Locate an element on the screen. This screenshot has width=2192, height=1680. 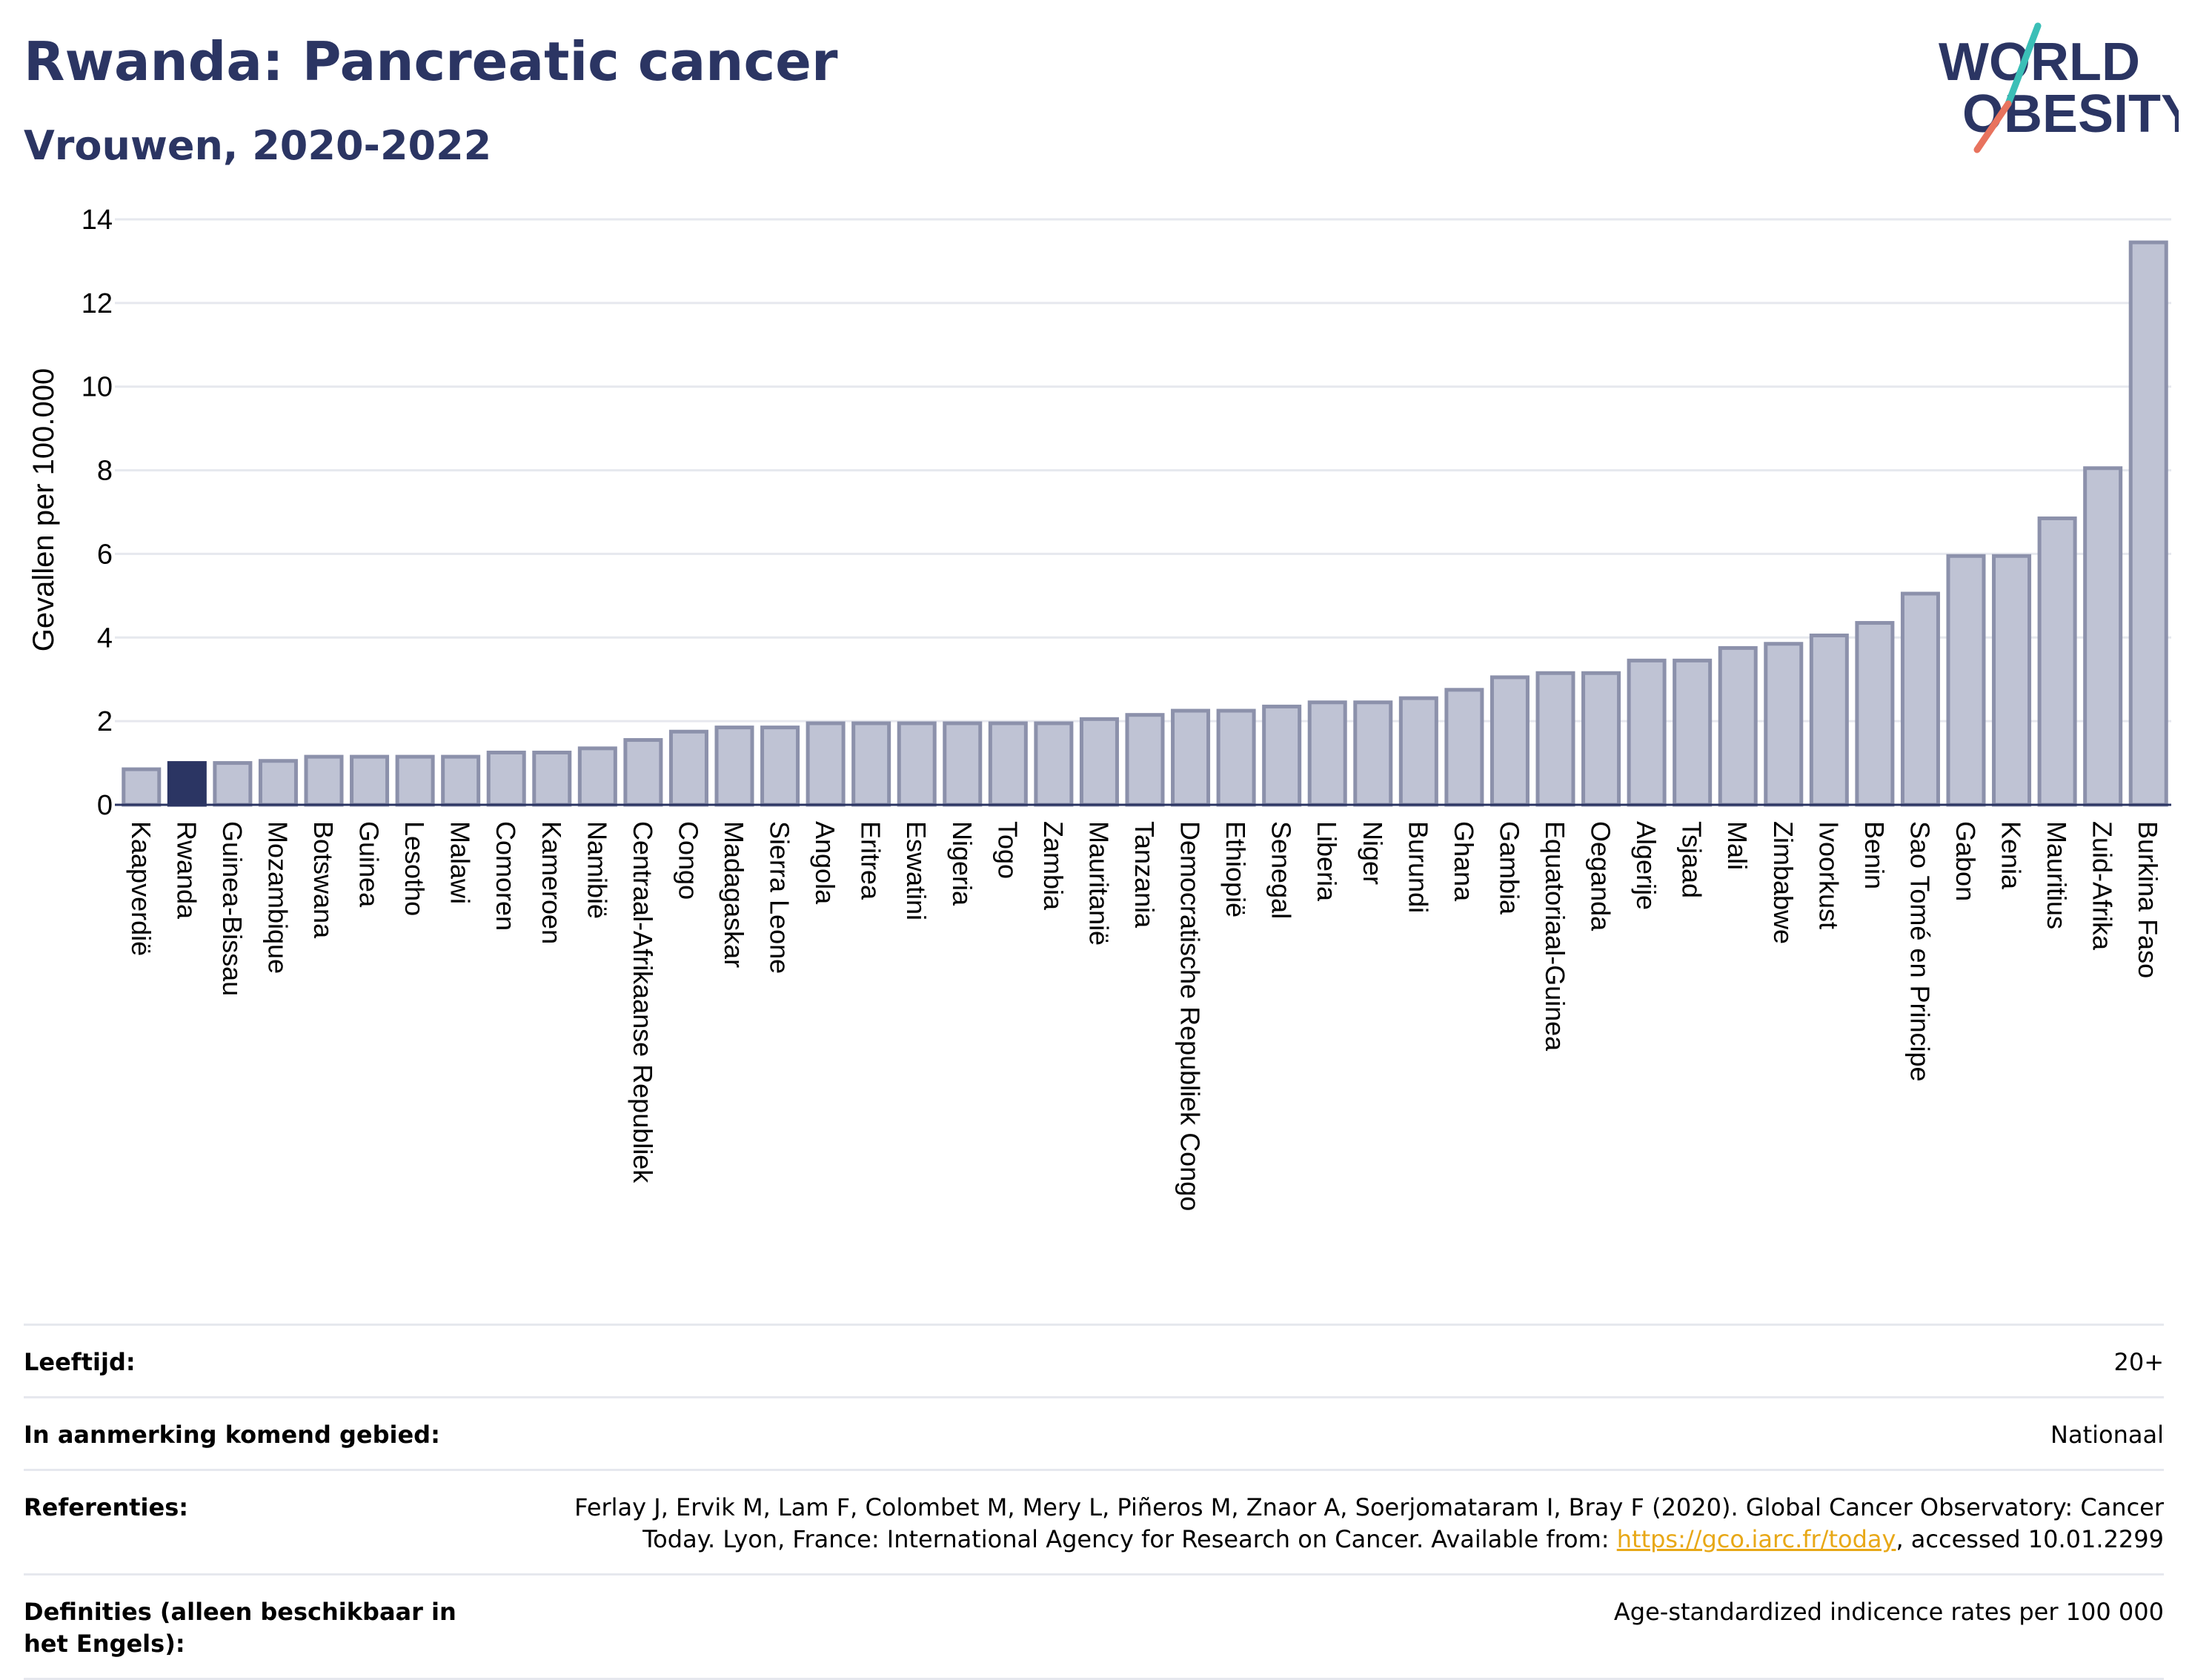
bar-guinea-bissau is located at coordinates (233, 784).